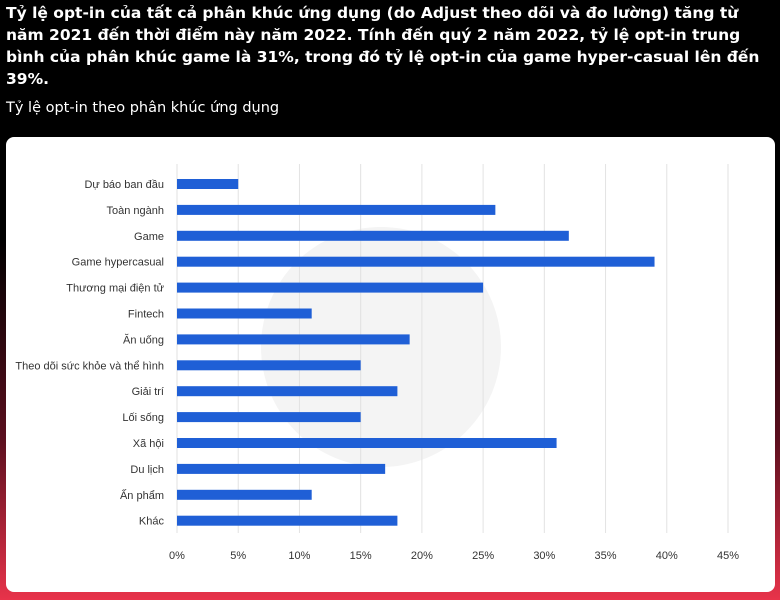 The width and height of the screenshot is (780, 600). Describe the element at coordinates (422, 556) in the screenshot. I see `x-tick-label: 20%` at that location.